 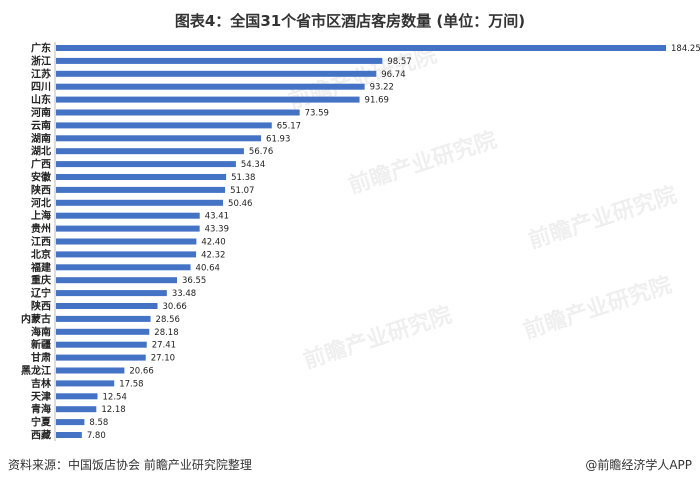 I want to click on category-label: 新疆, so click(x=41, y=344).